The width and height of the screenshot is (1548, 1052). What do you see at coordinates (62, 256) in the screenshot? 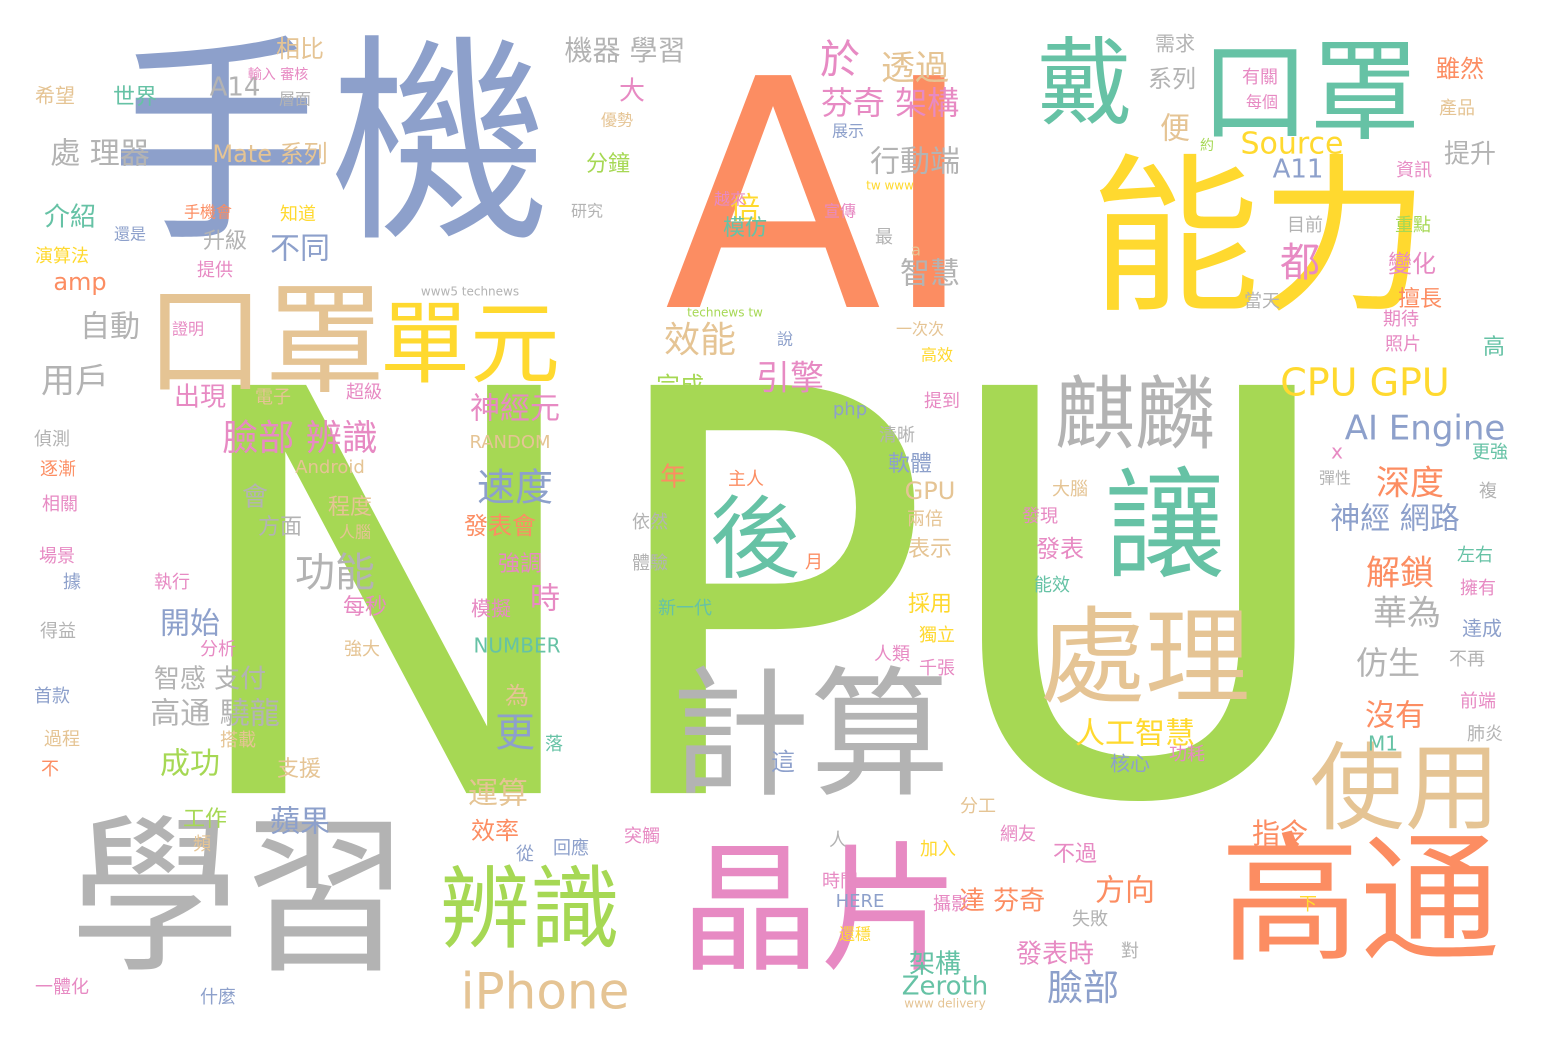
I see `cloud-word: 演算法` at bounding box center [62, 256].